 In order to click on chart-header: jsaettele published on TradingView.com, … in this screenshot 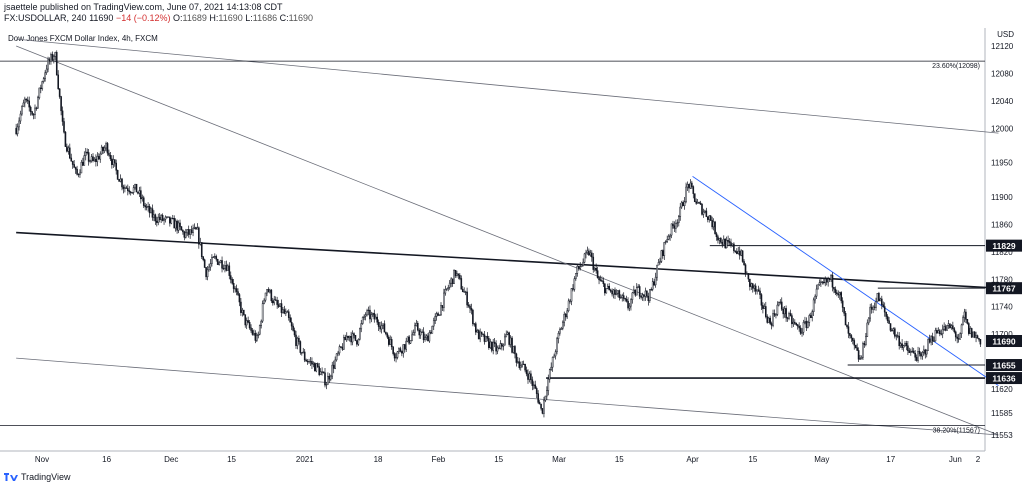, I will do `click(158, 13)`.